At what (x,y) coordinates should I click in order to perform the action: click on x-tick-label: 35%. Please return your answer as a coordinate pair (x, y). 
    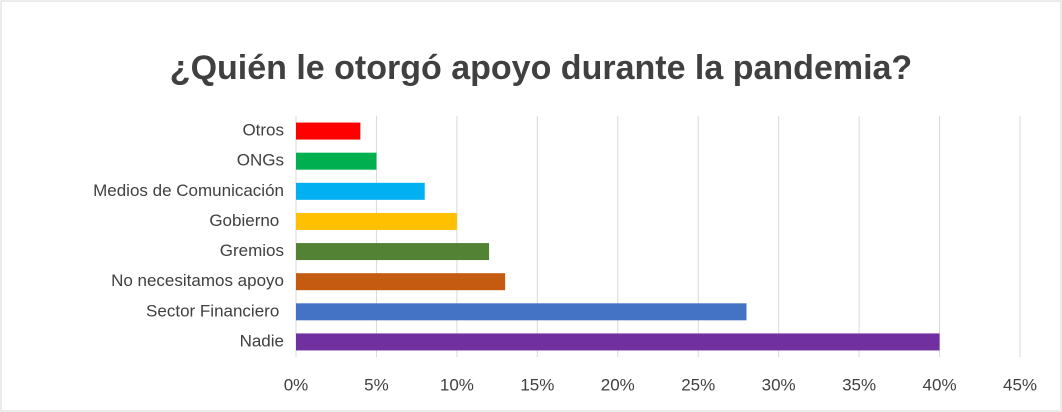
    Looking at the image, I should click on (859, 384).